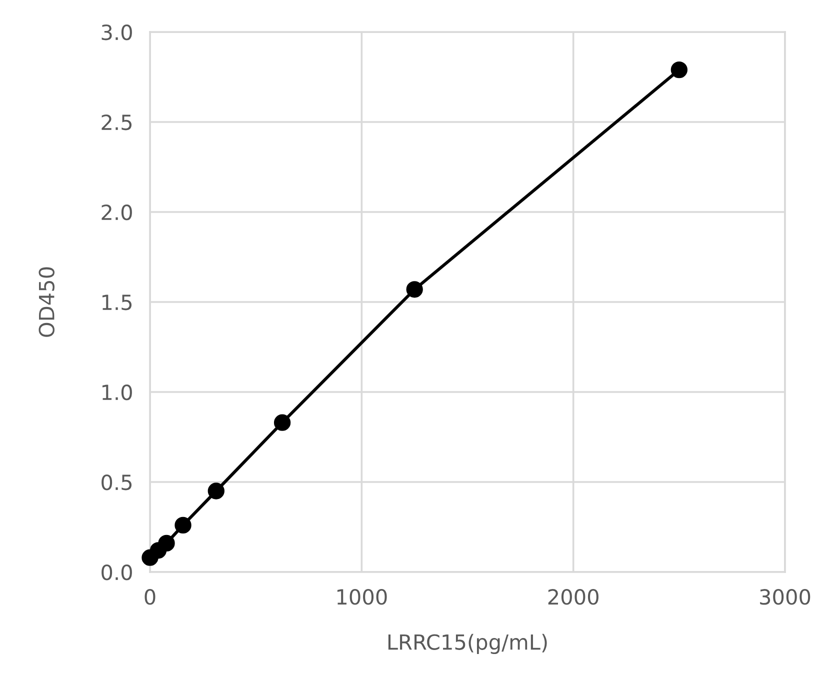 The image size is (826, 691). I want to click on x-tick-label: 2000, so click(573, 597).